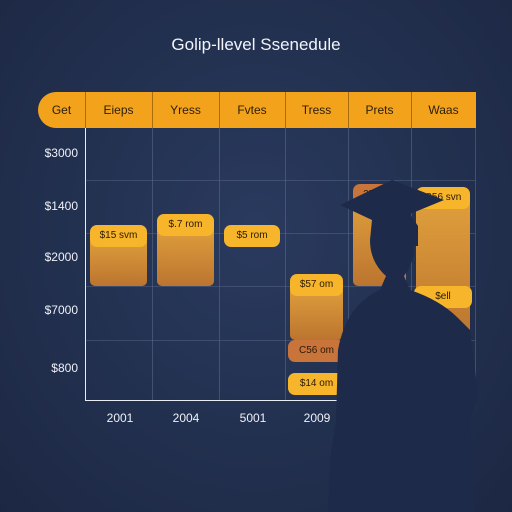 The width and height of the screenshot is (512, 512). What do you see at coordinates (316, 110) in the screenshot?
I see `header-cell-4: Tress` at bounding box center [316, 110].